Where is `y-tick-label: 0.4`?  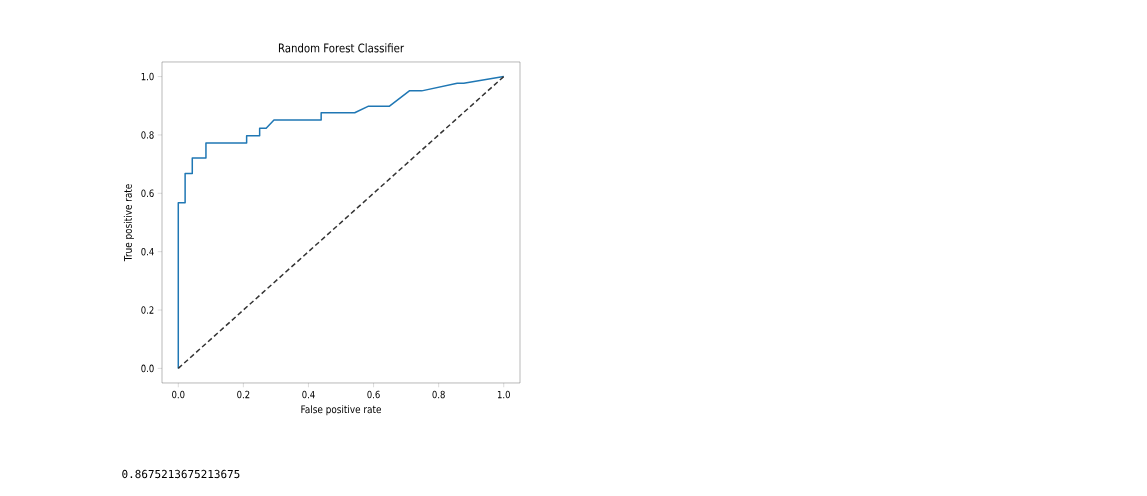
y-tick-label: 0.4 is located at coordinates (147, 251).